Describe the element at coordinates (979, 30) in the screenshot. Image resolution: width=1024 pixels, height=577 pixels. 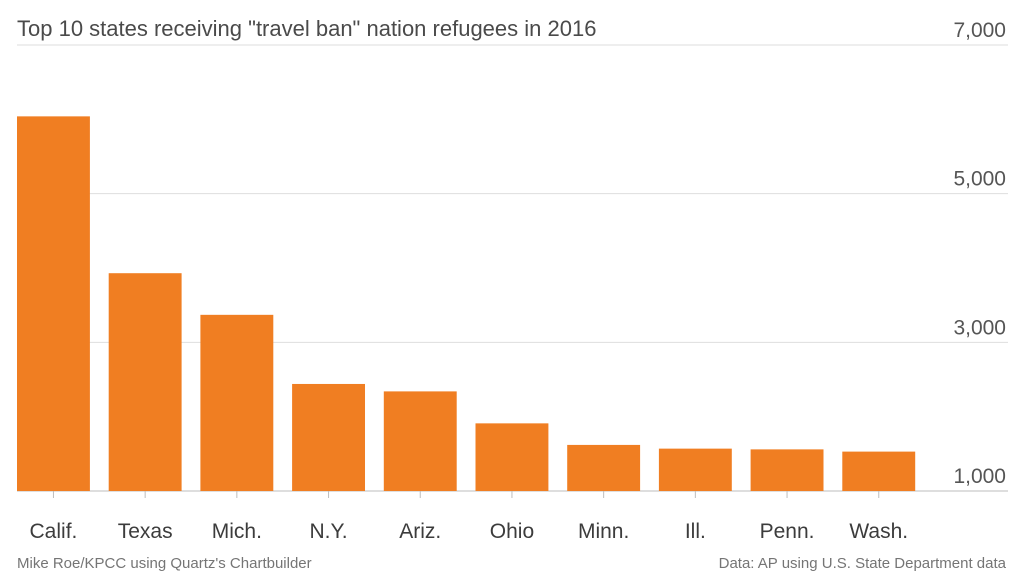
I see `y-tick-label: 7,000` at that location.